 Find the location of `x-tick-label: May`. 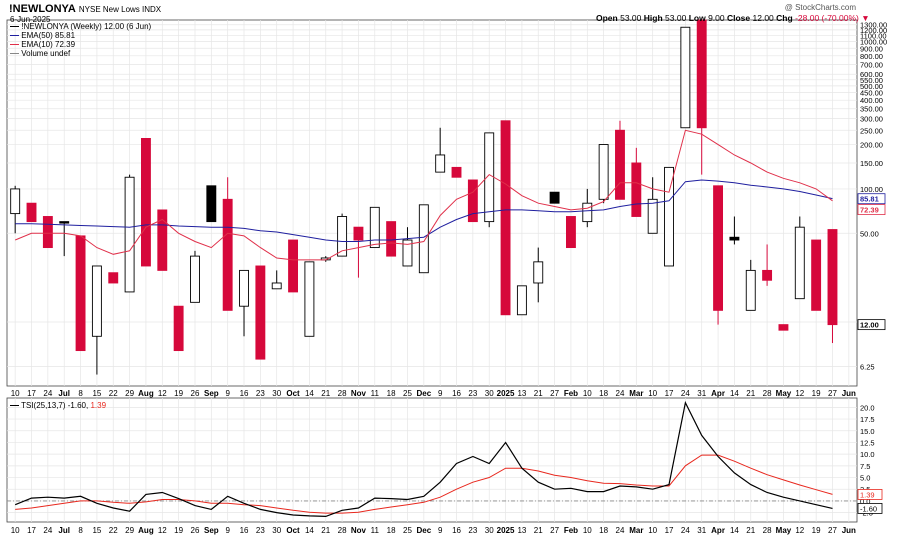

x-tick-label: May is located at coordinates (784, 393).